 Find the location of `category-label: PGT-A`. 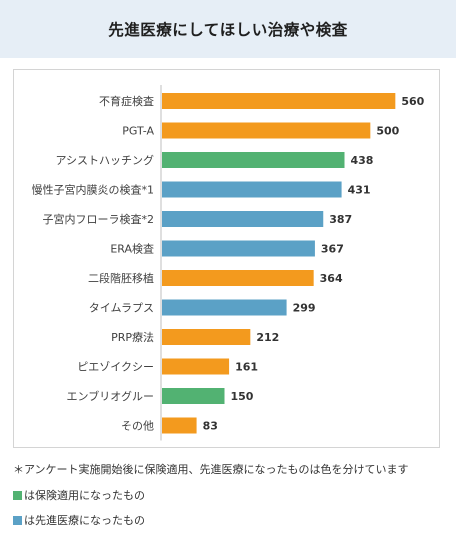

category-label: PGT-A is located at coordinates (138, 131).